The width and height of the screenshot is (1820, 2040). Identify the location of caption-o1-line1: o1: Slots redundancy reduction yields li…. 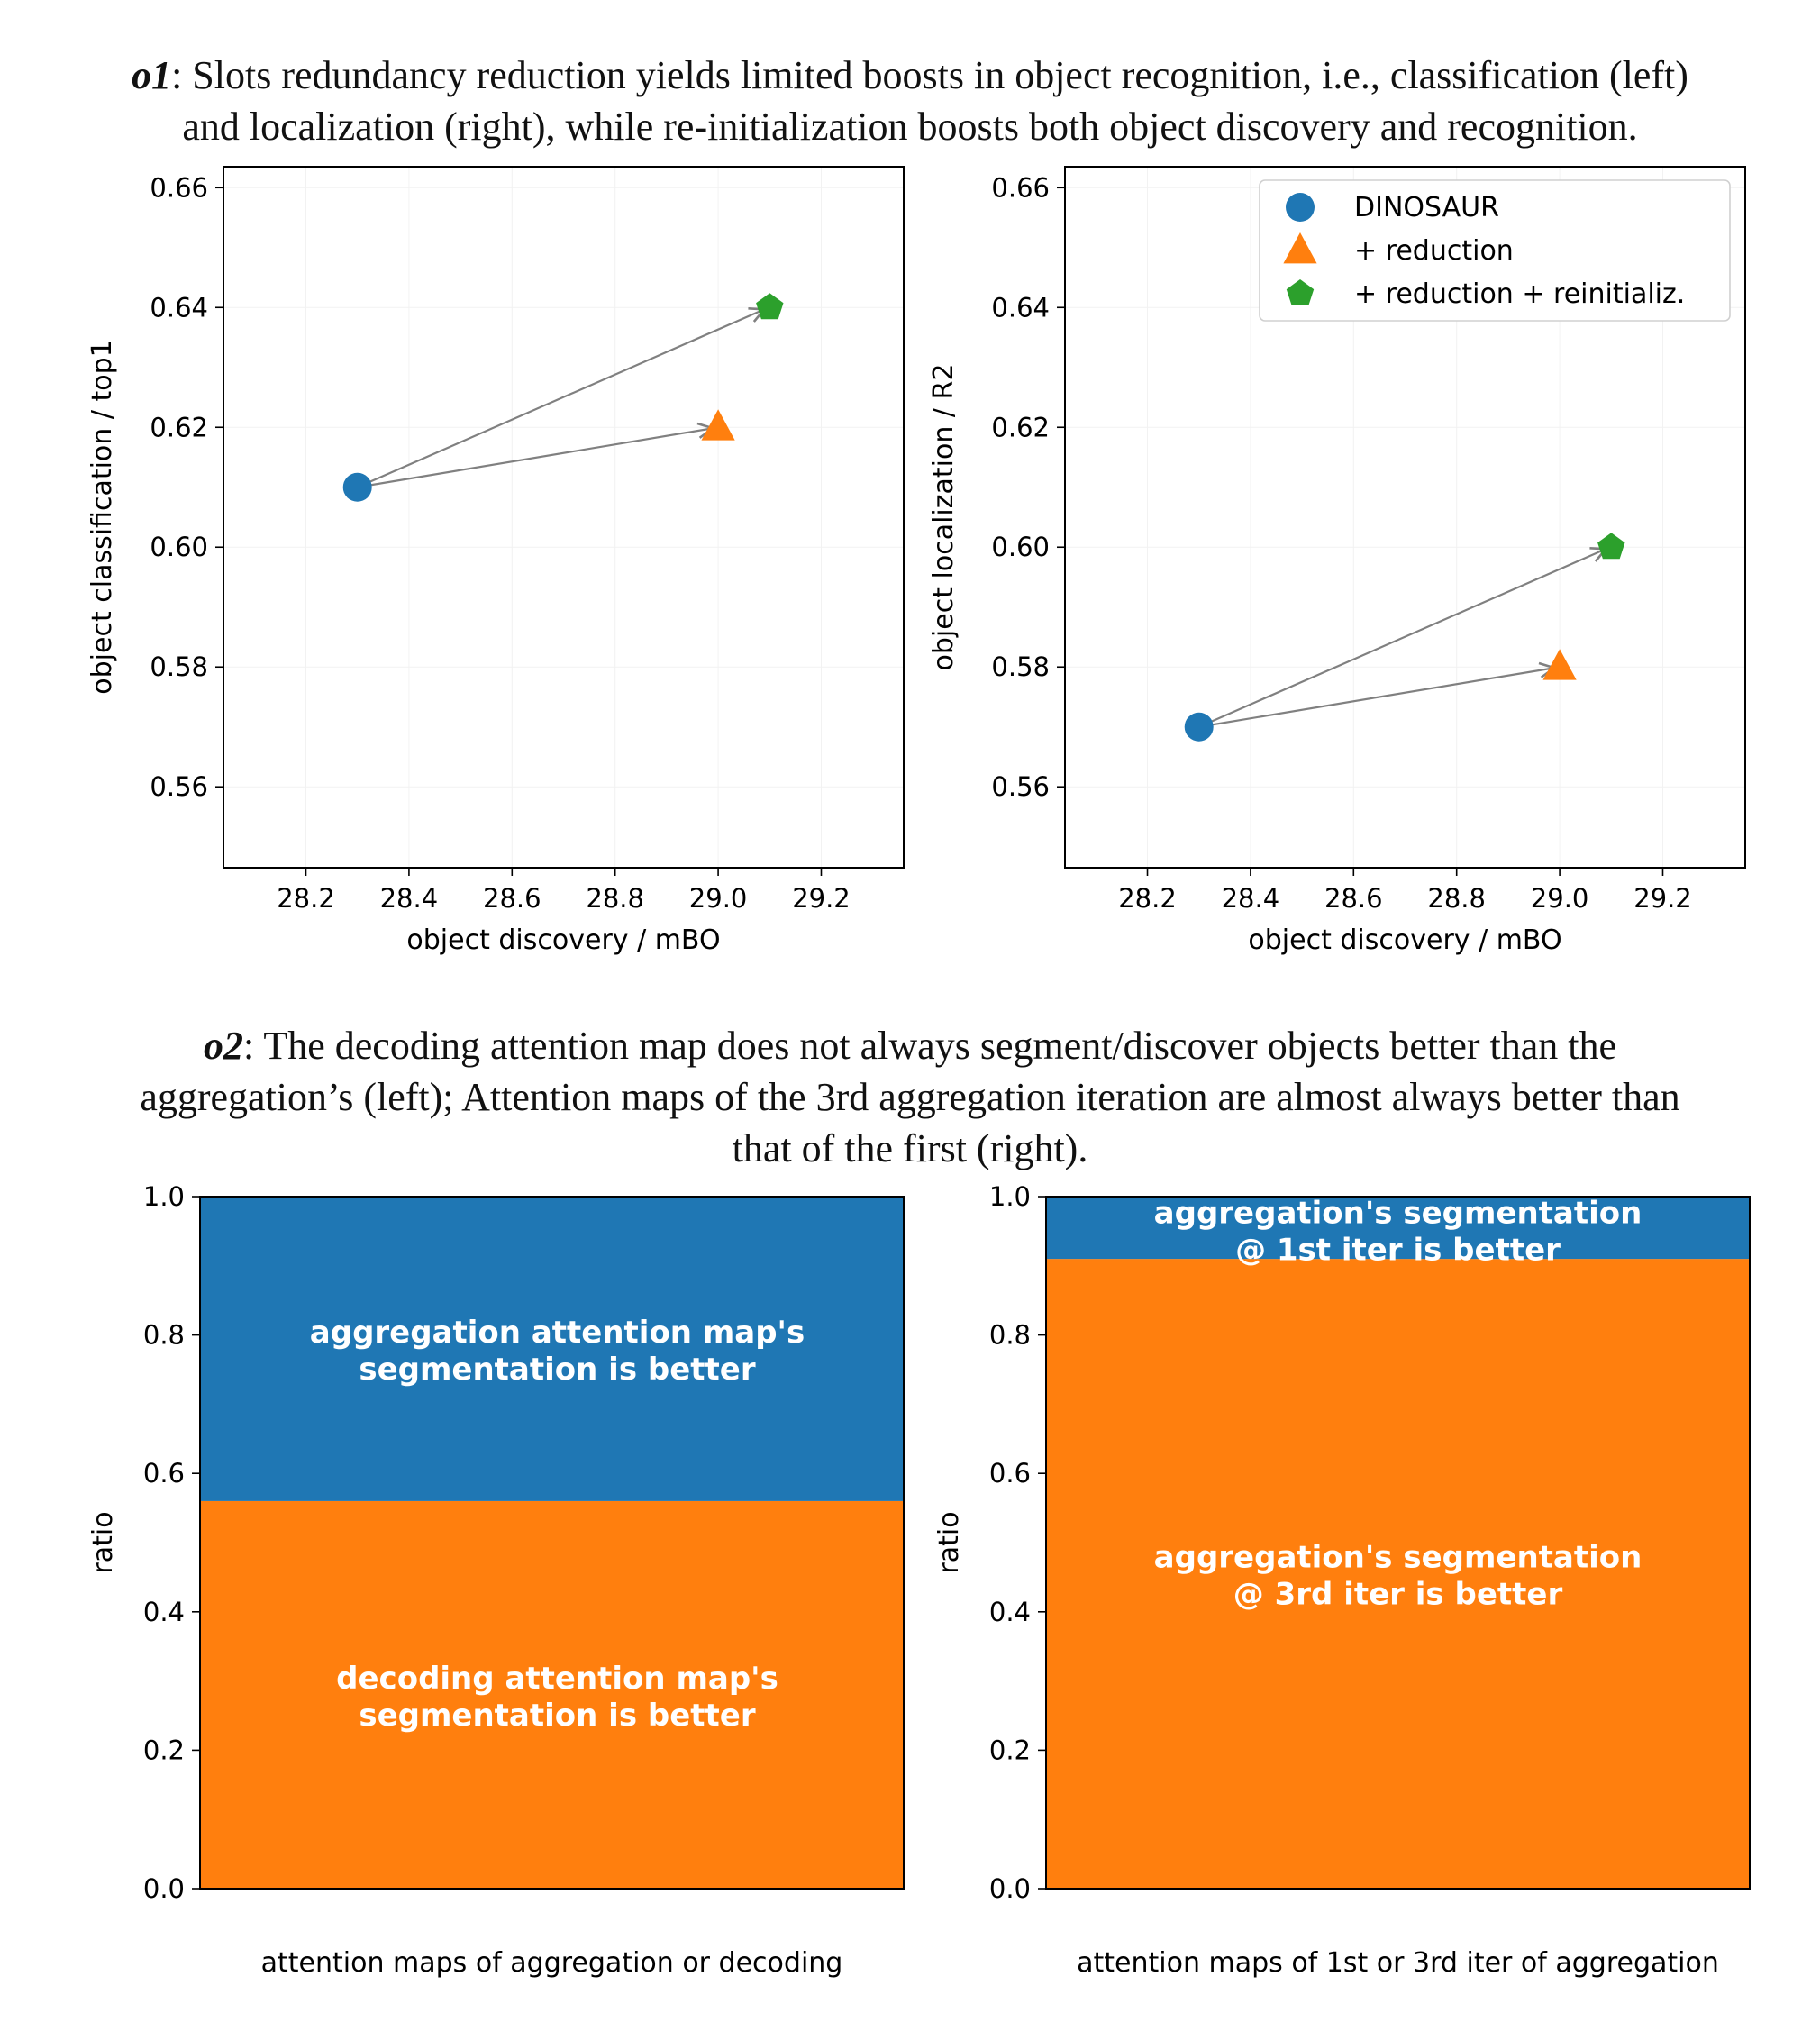
(910, 75).